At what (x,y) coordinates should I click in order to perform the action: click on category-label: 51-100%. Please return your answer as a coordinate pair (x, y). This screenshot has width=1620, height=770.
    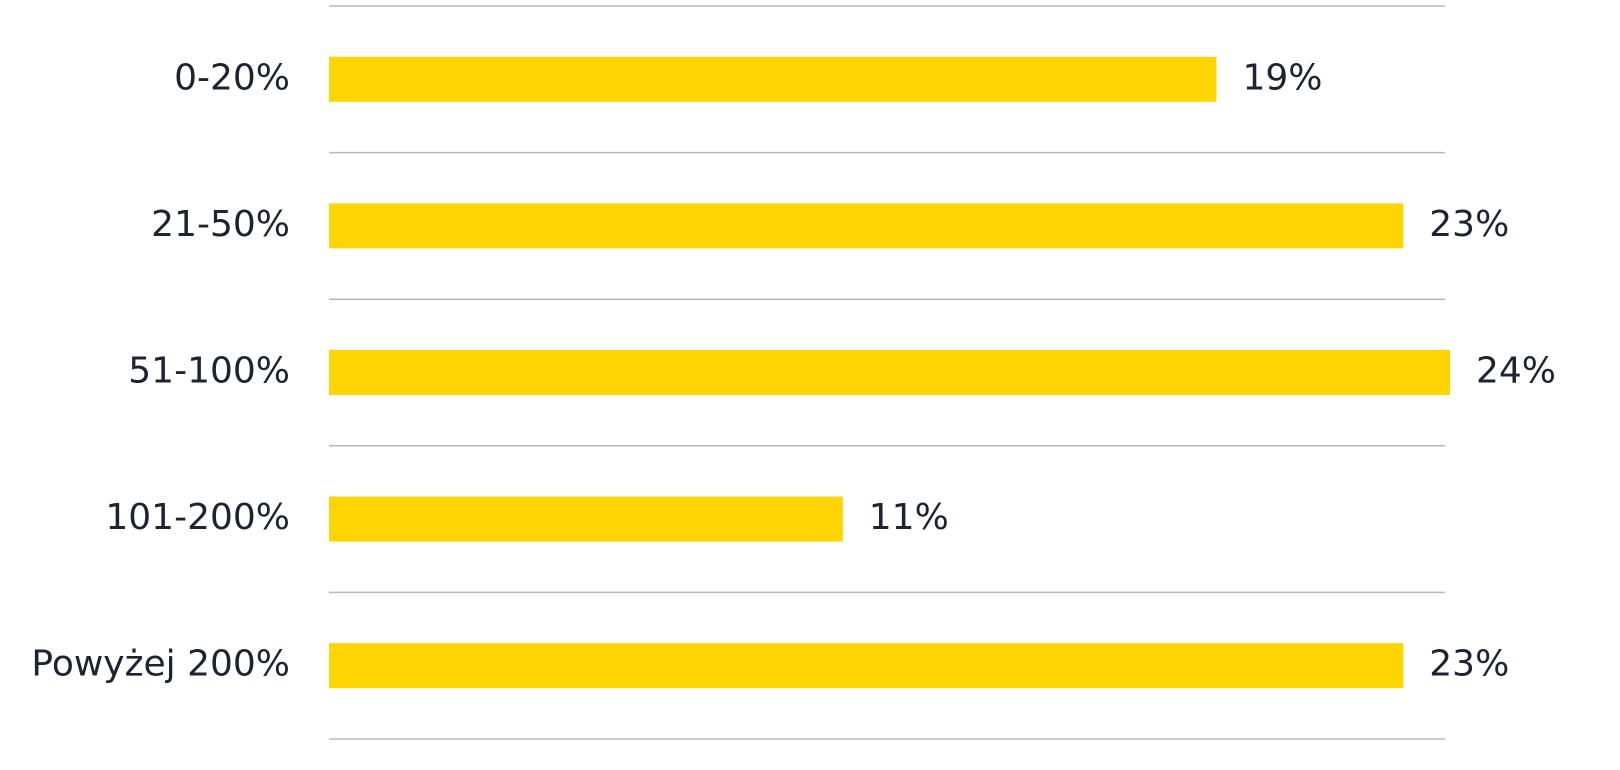
    Looking at the image, I should click on (209, 371).